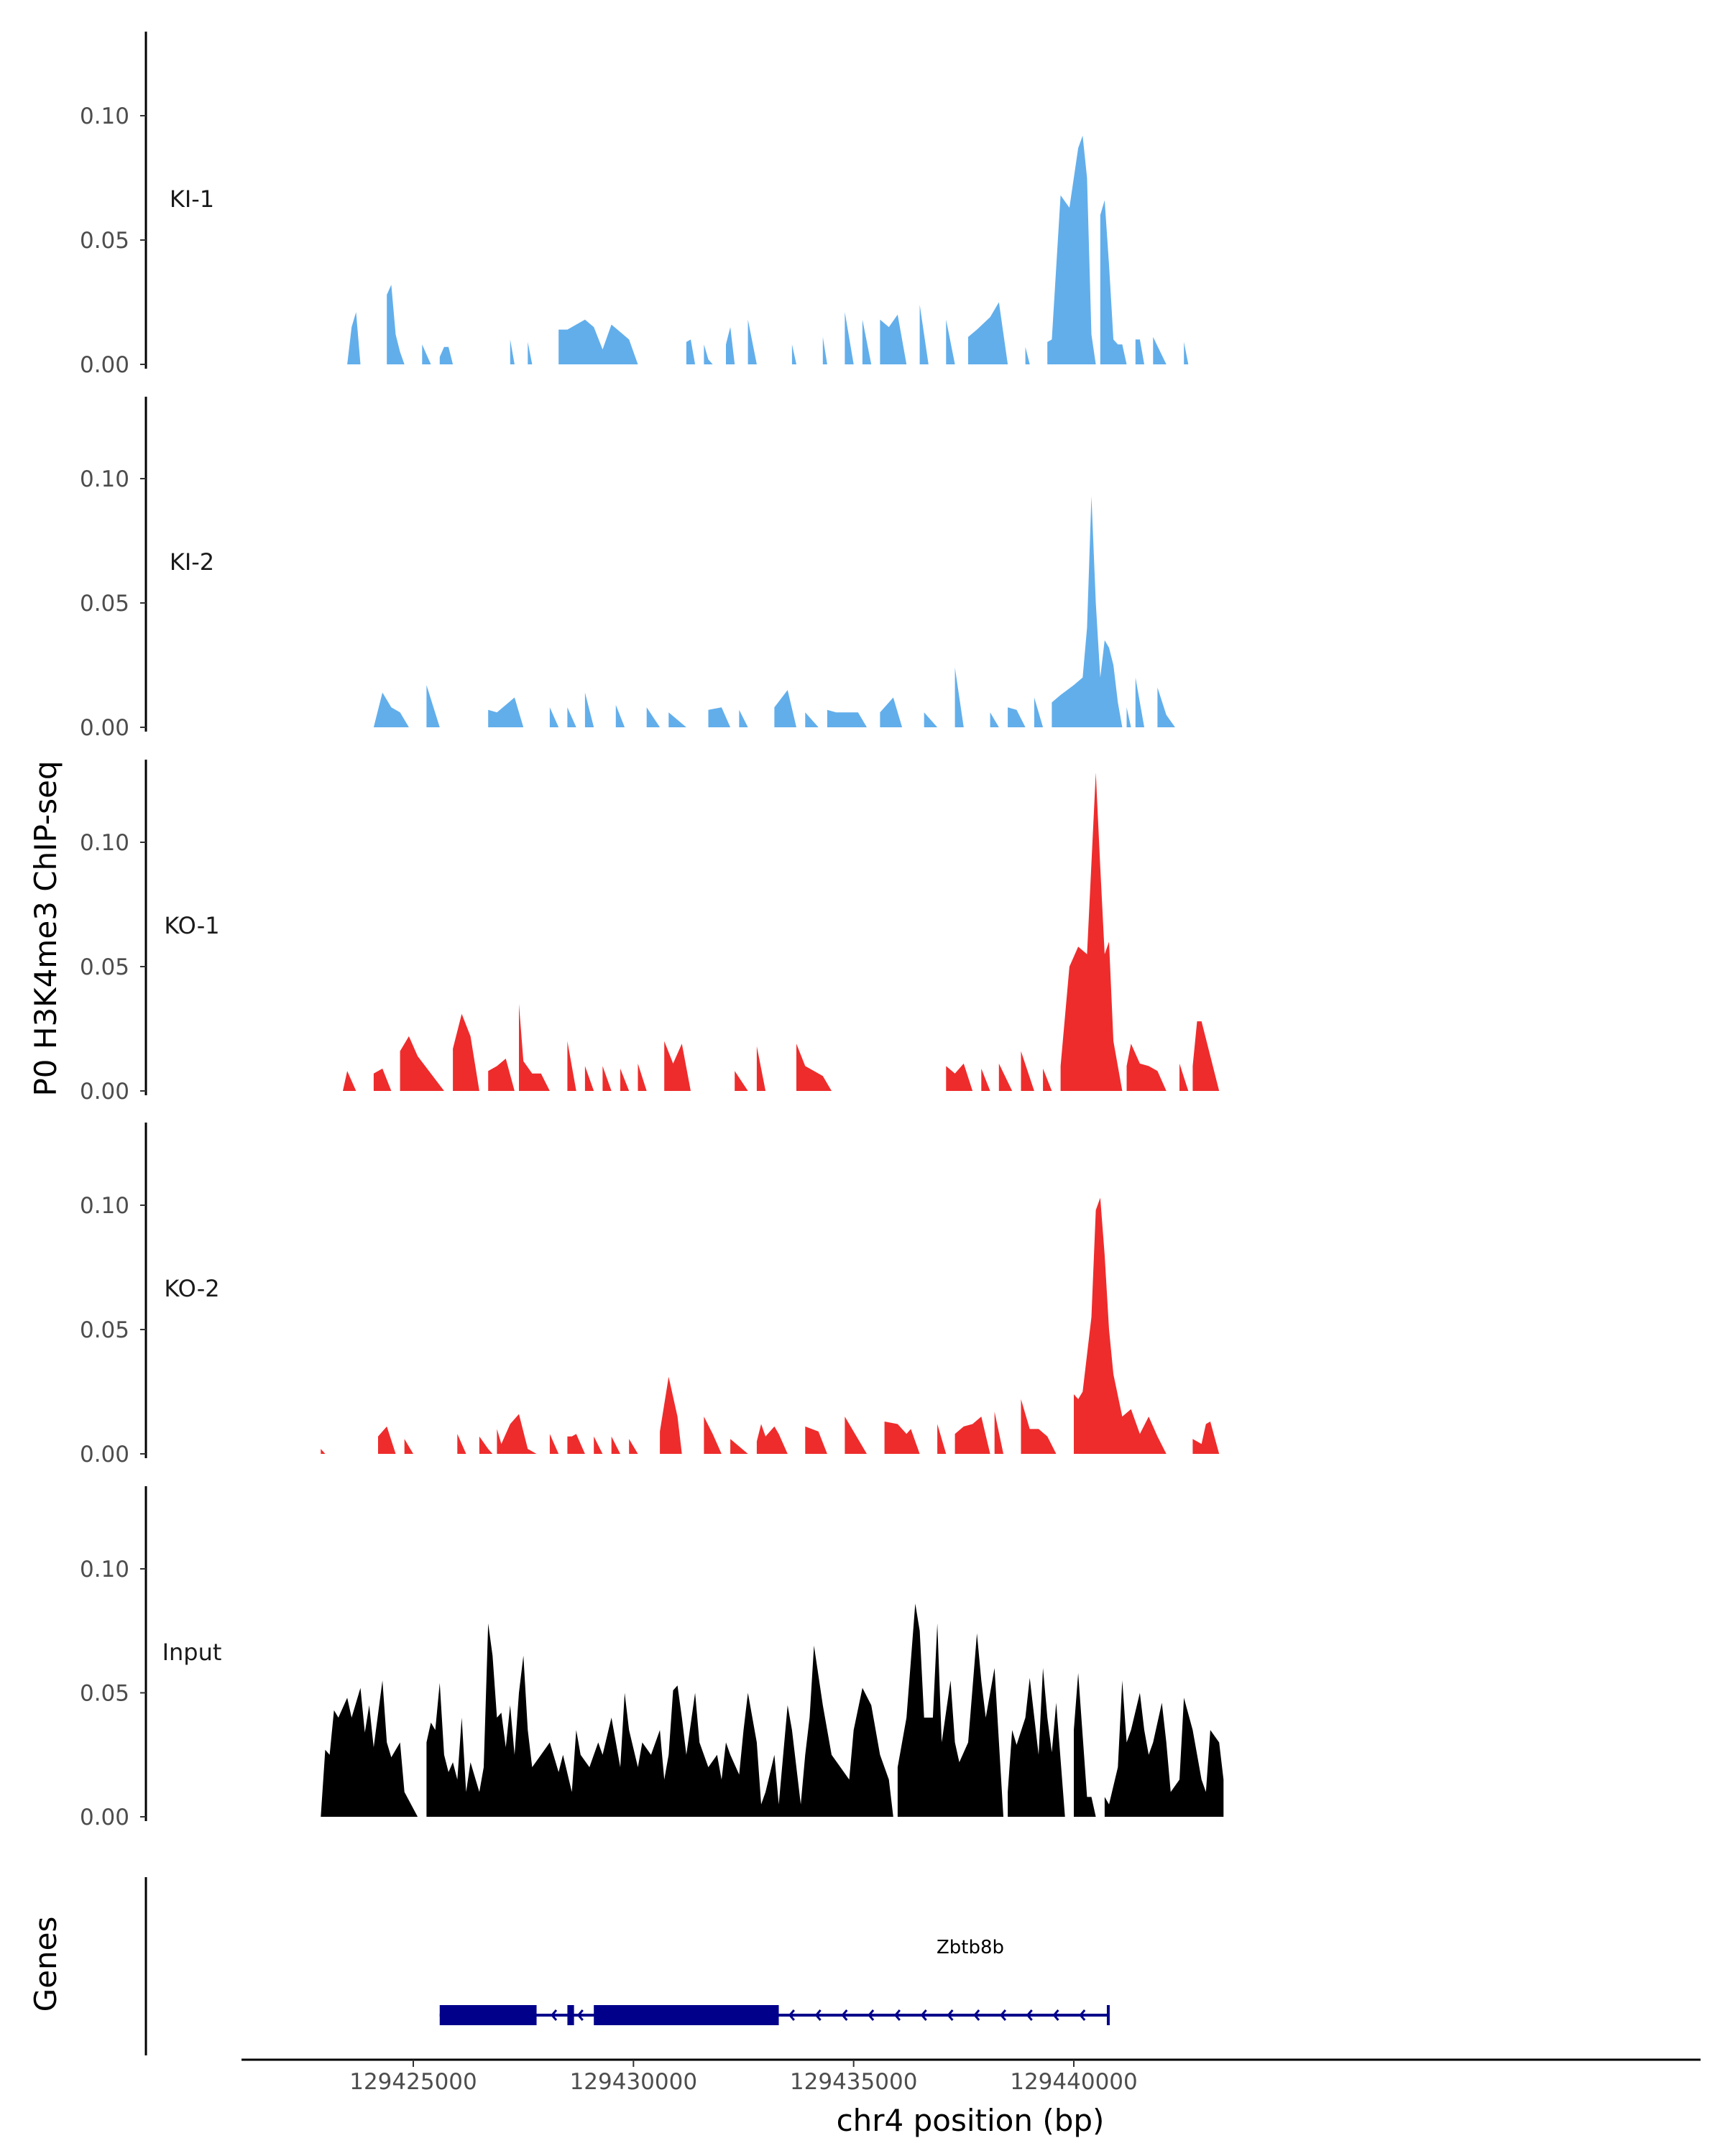 The width and height of the screenshot is (1725, 2156). I want to click on track-ki-1: 0.00 0.05 0.10 KI-1, so click(652, 205).